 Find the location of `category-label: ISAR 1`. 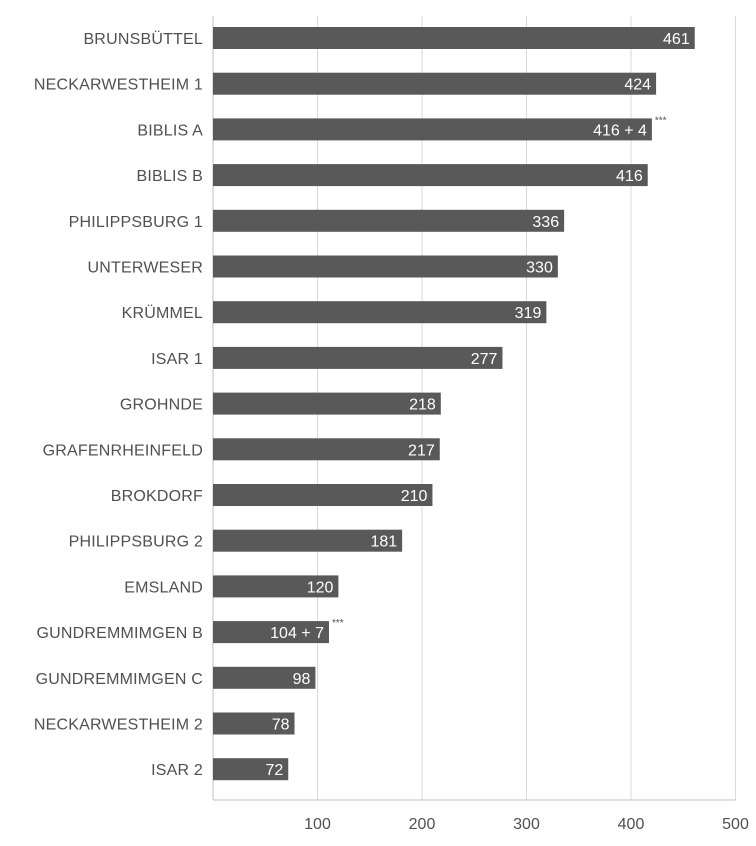

category-label: ISAR 1 is located at coordinates (177, 359).